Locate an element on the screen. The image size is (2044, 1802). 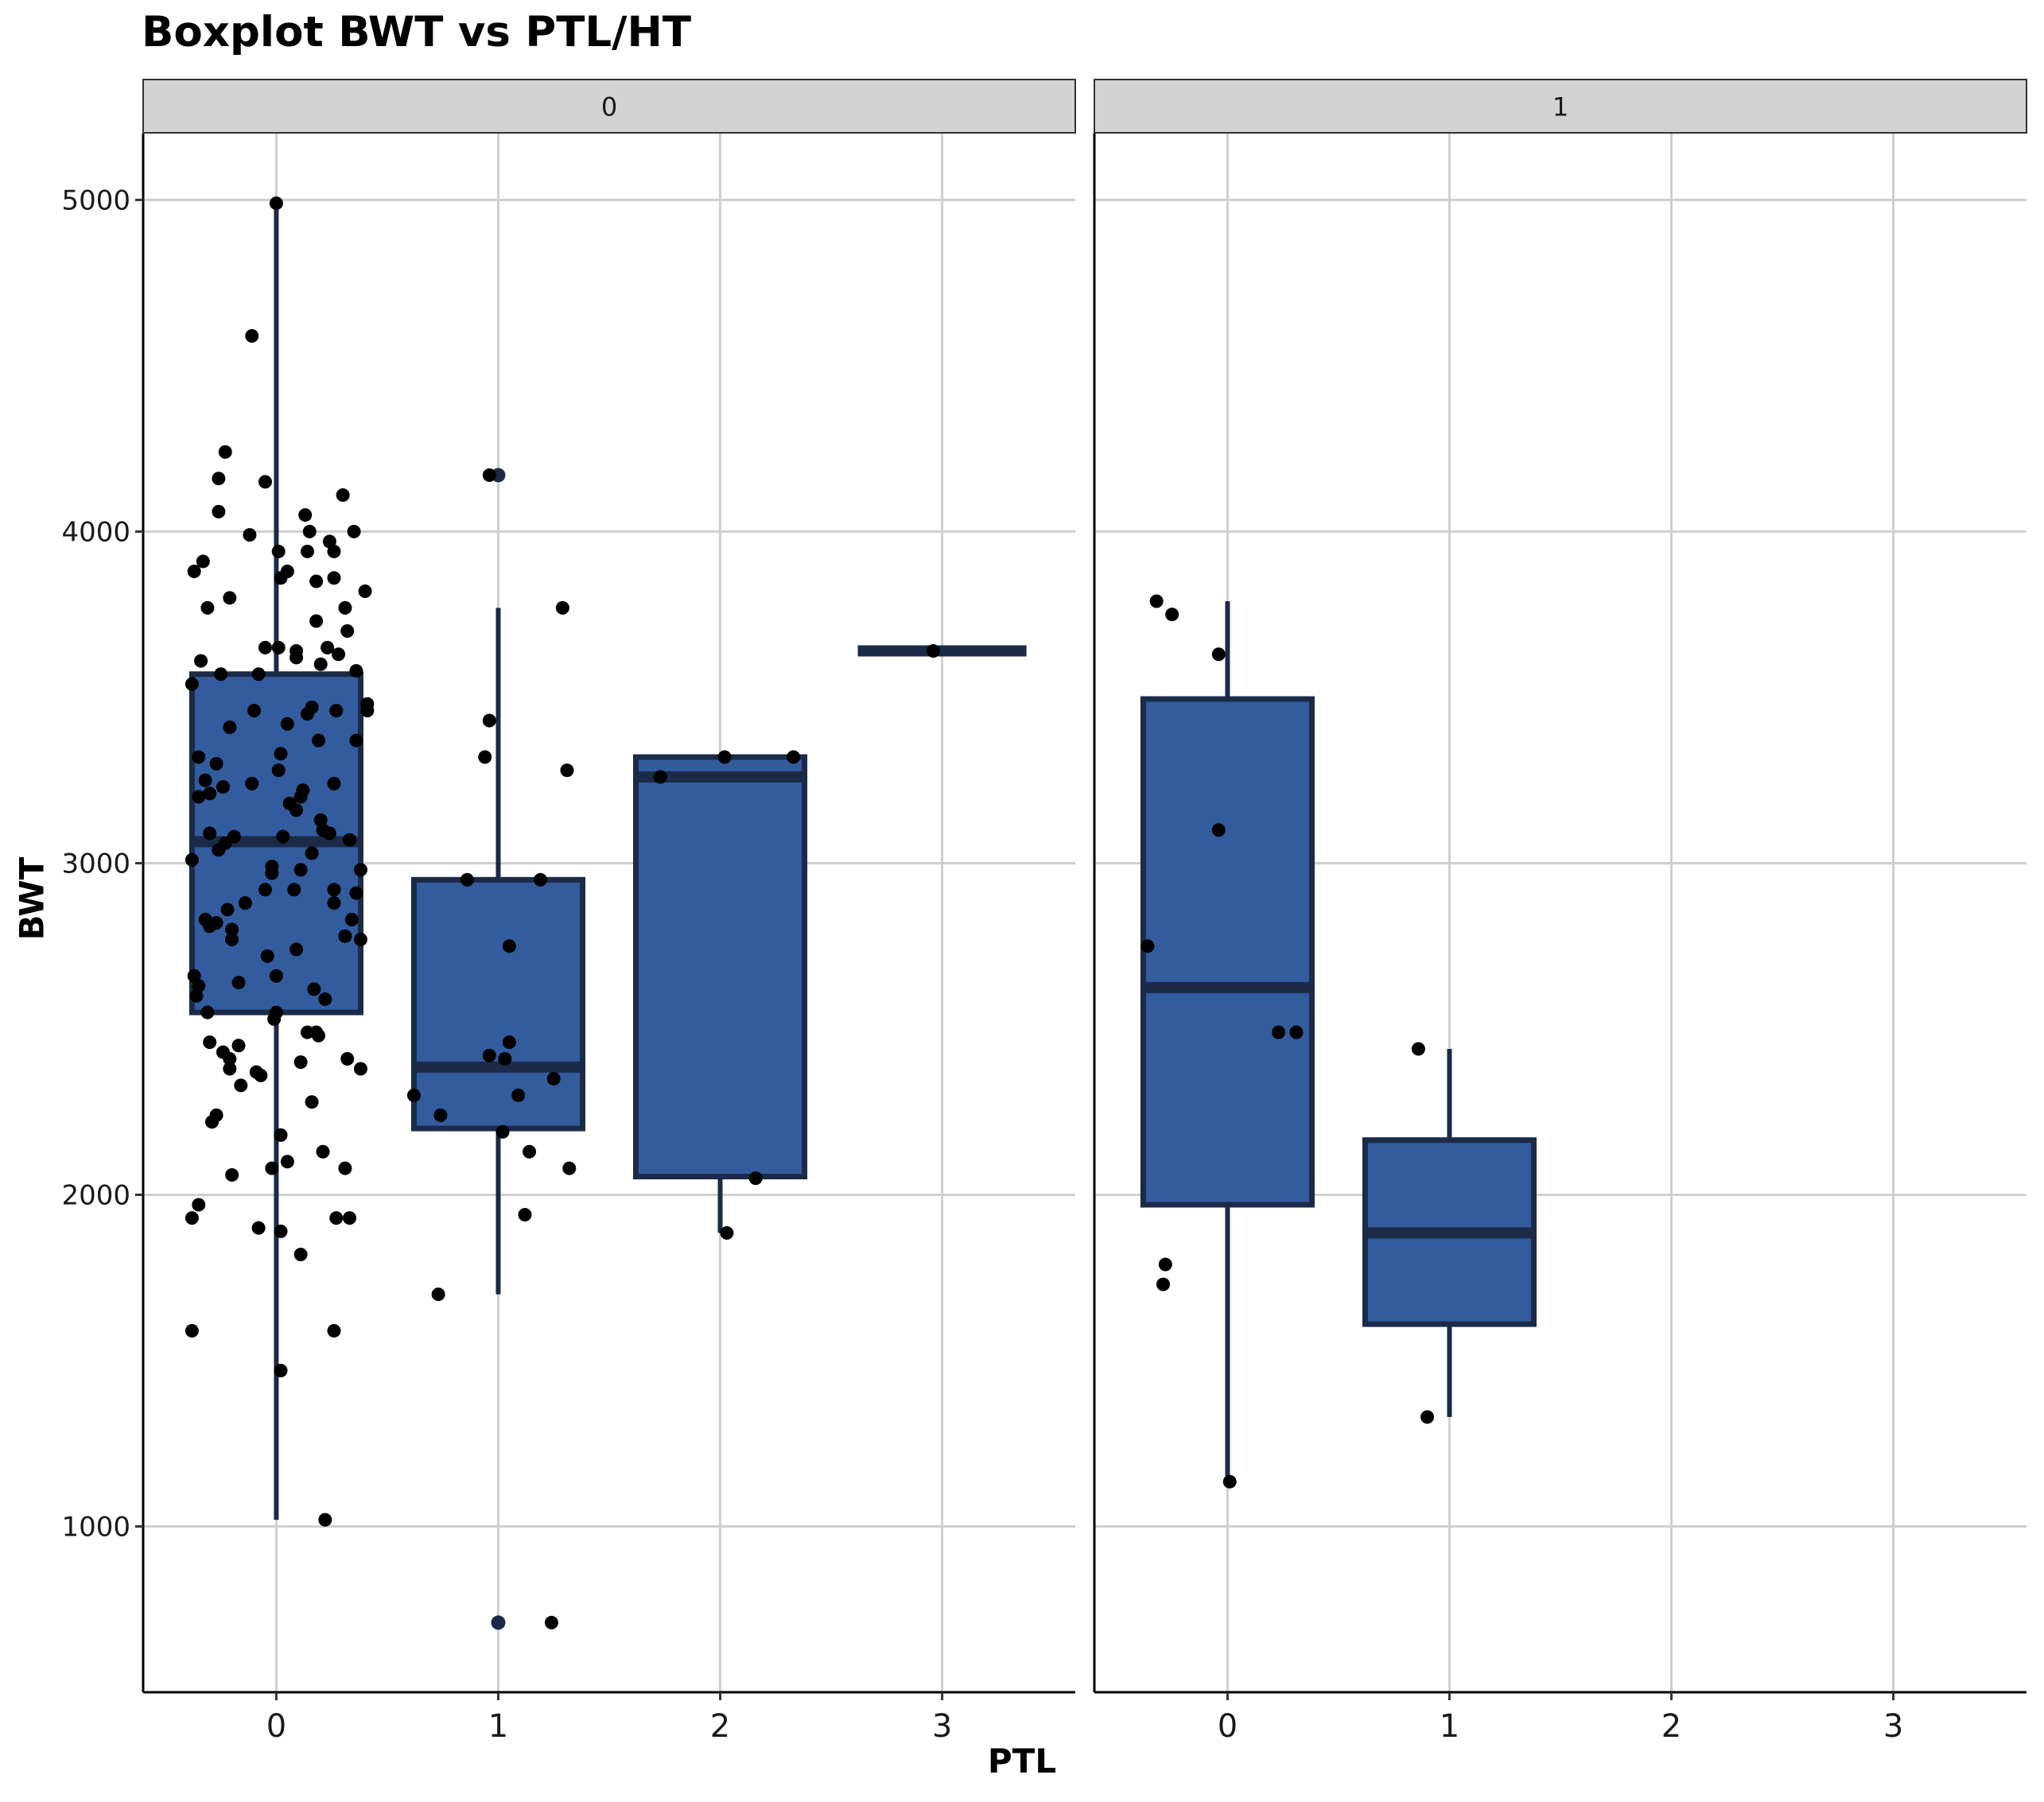
facet-strip-label: 0 is located at coordinates (609, 107).